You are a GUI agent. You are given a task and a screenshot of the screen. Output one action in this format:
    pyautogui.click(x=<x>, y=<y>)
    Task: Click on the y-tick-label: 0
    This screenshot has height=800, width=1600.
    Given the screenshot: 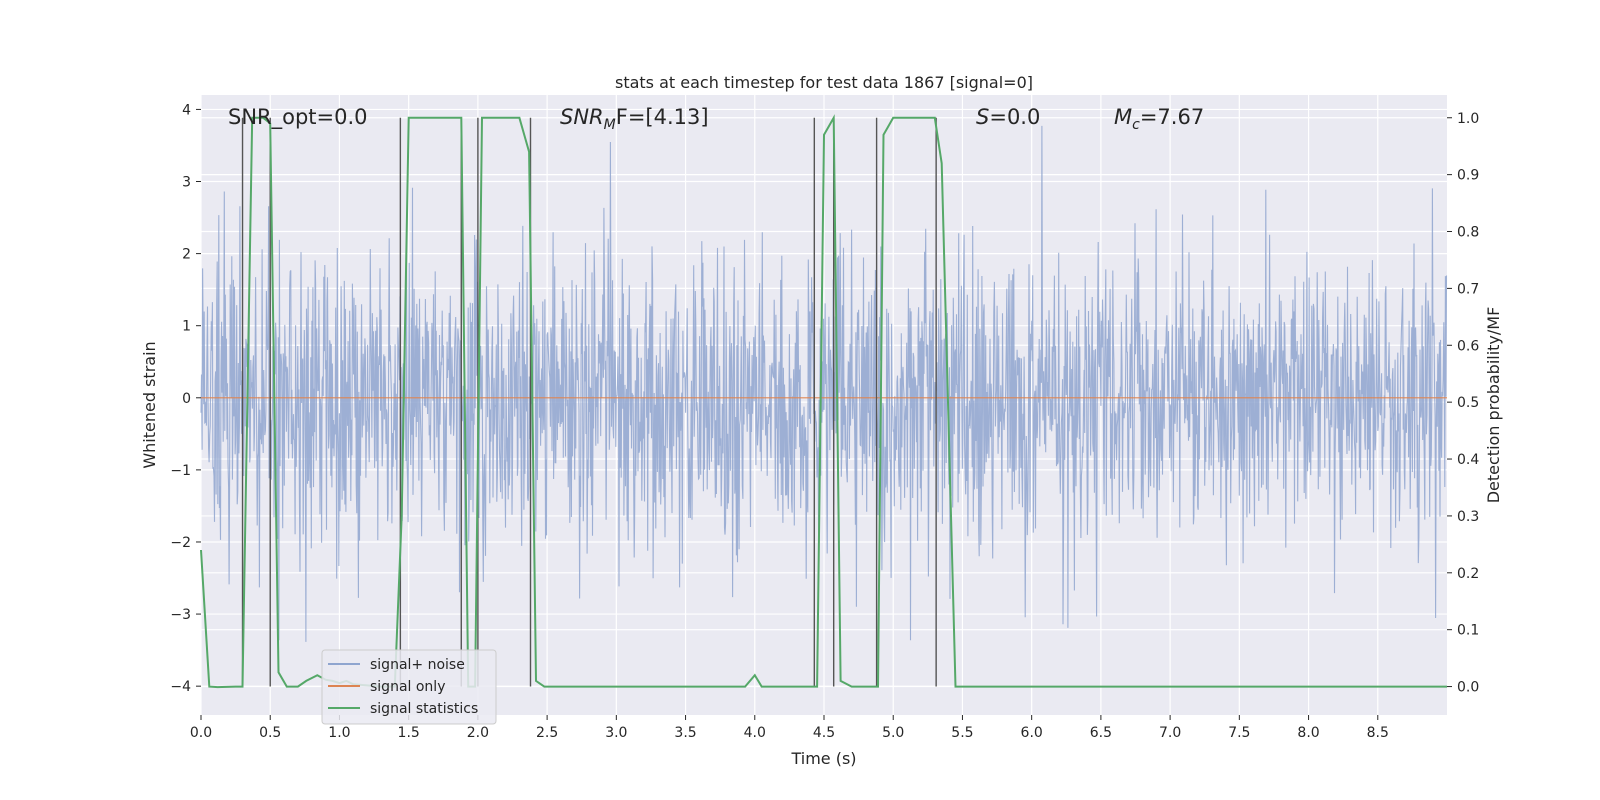 What is the action you would take?
    pyautogui.click(x=186, y=399)
    